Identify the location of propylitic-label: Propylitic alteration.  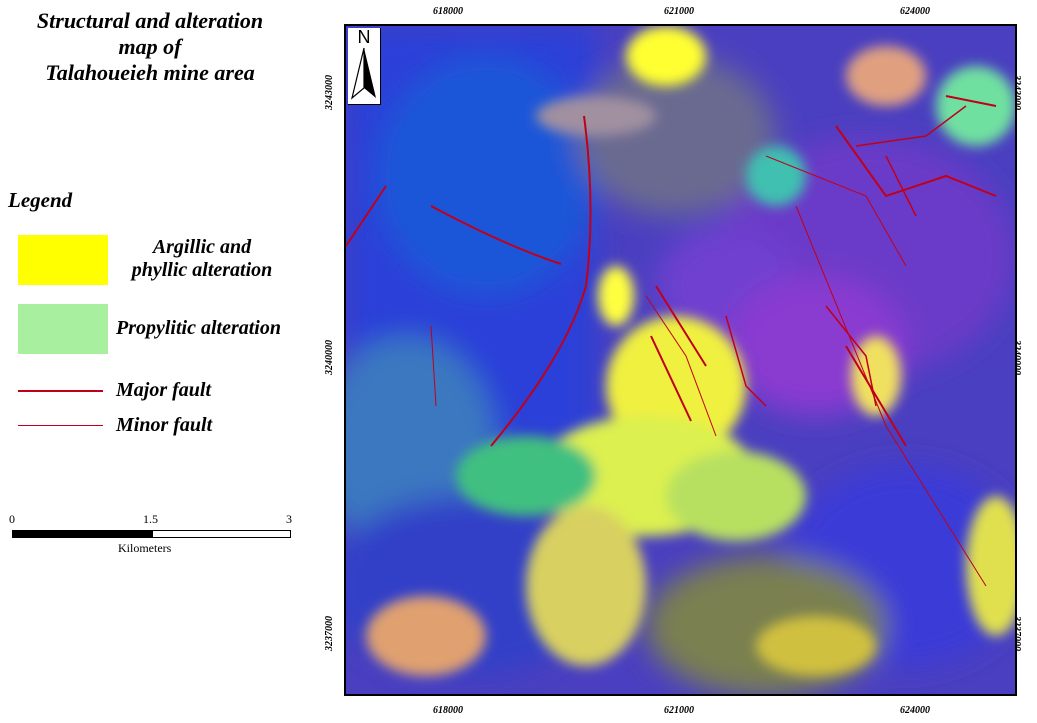
(198, 328).